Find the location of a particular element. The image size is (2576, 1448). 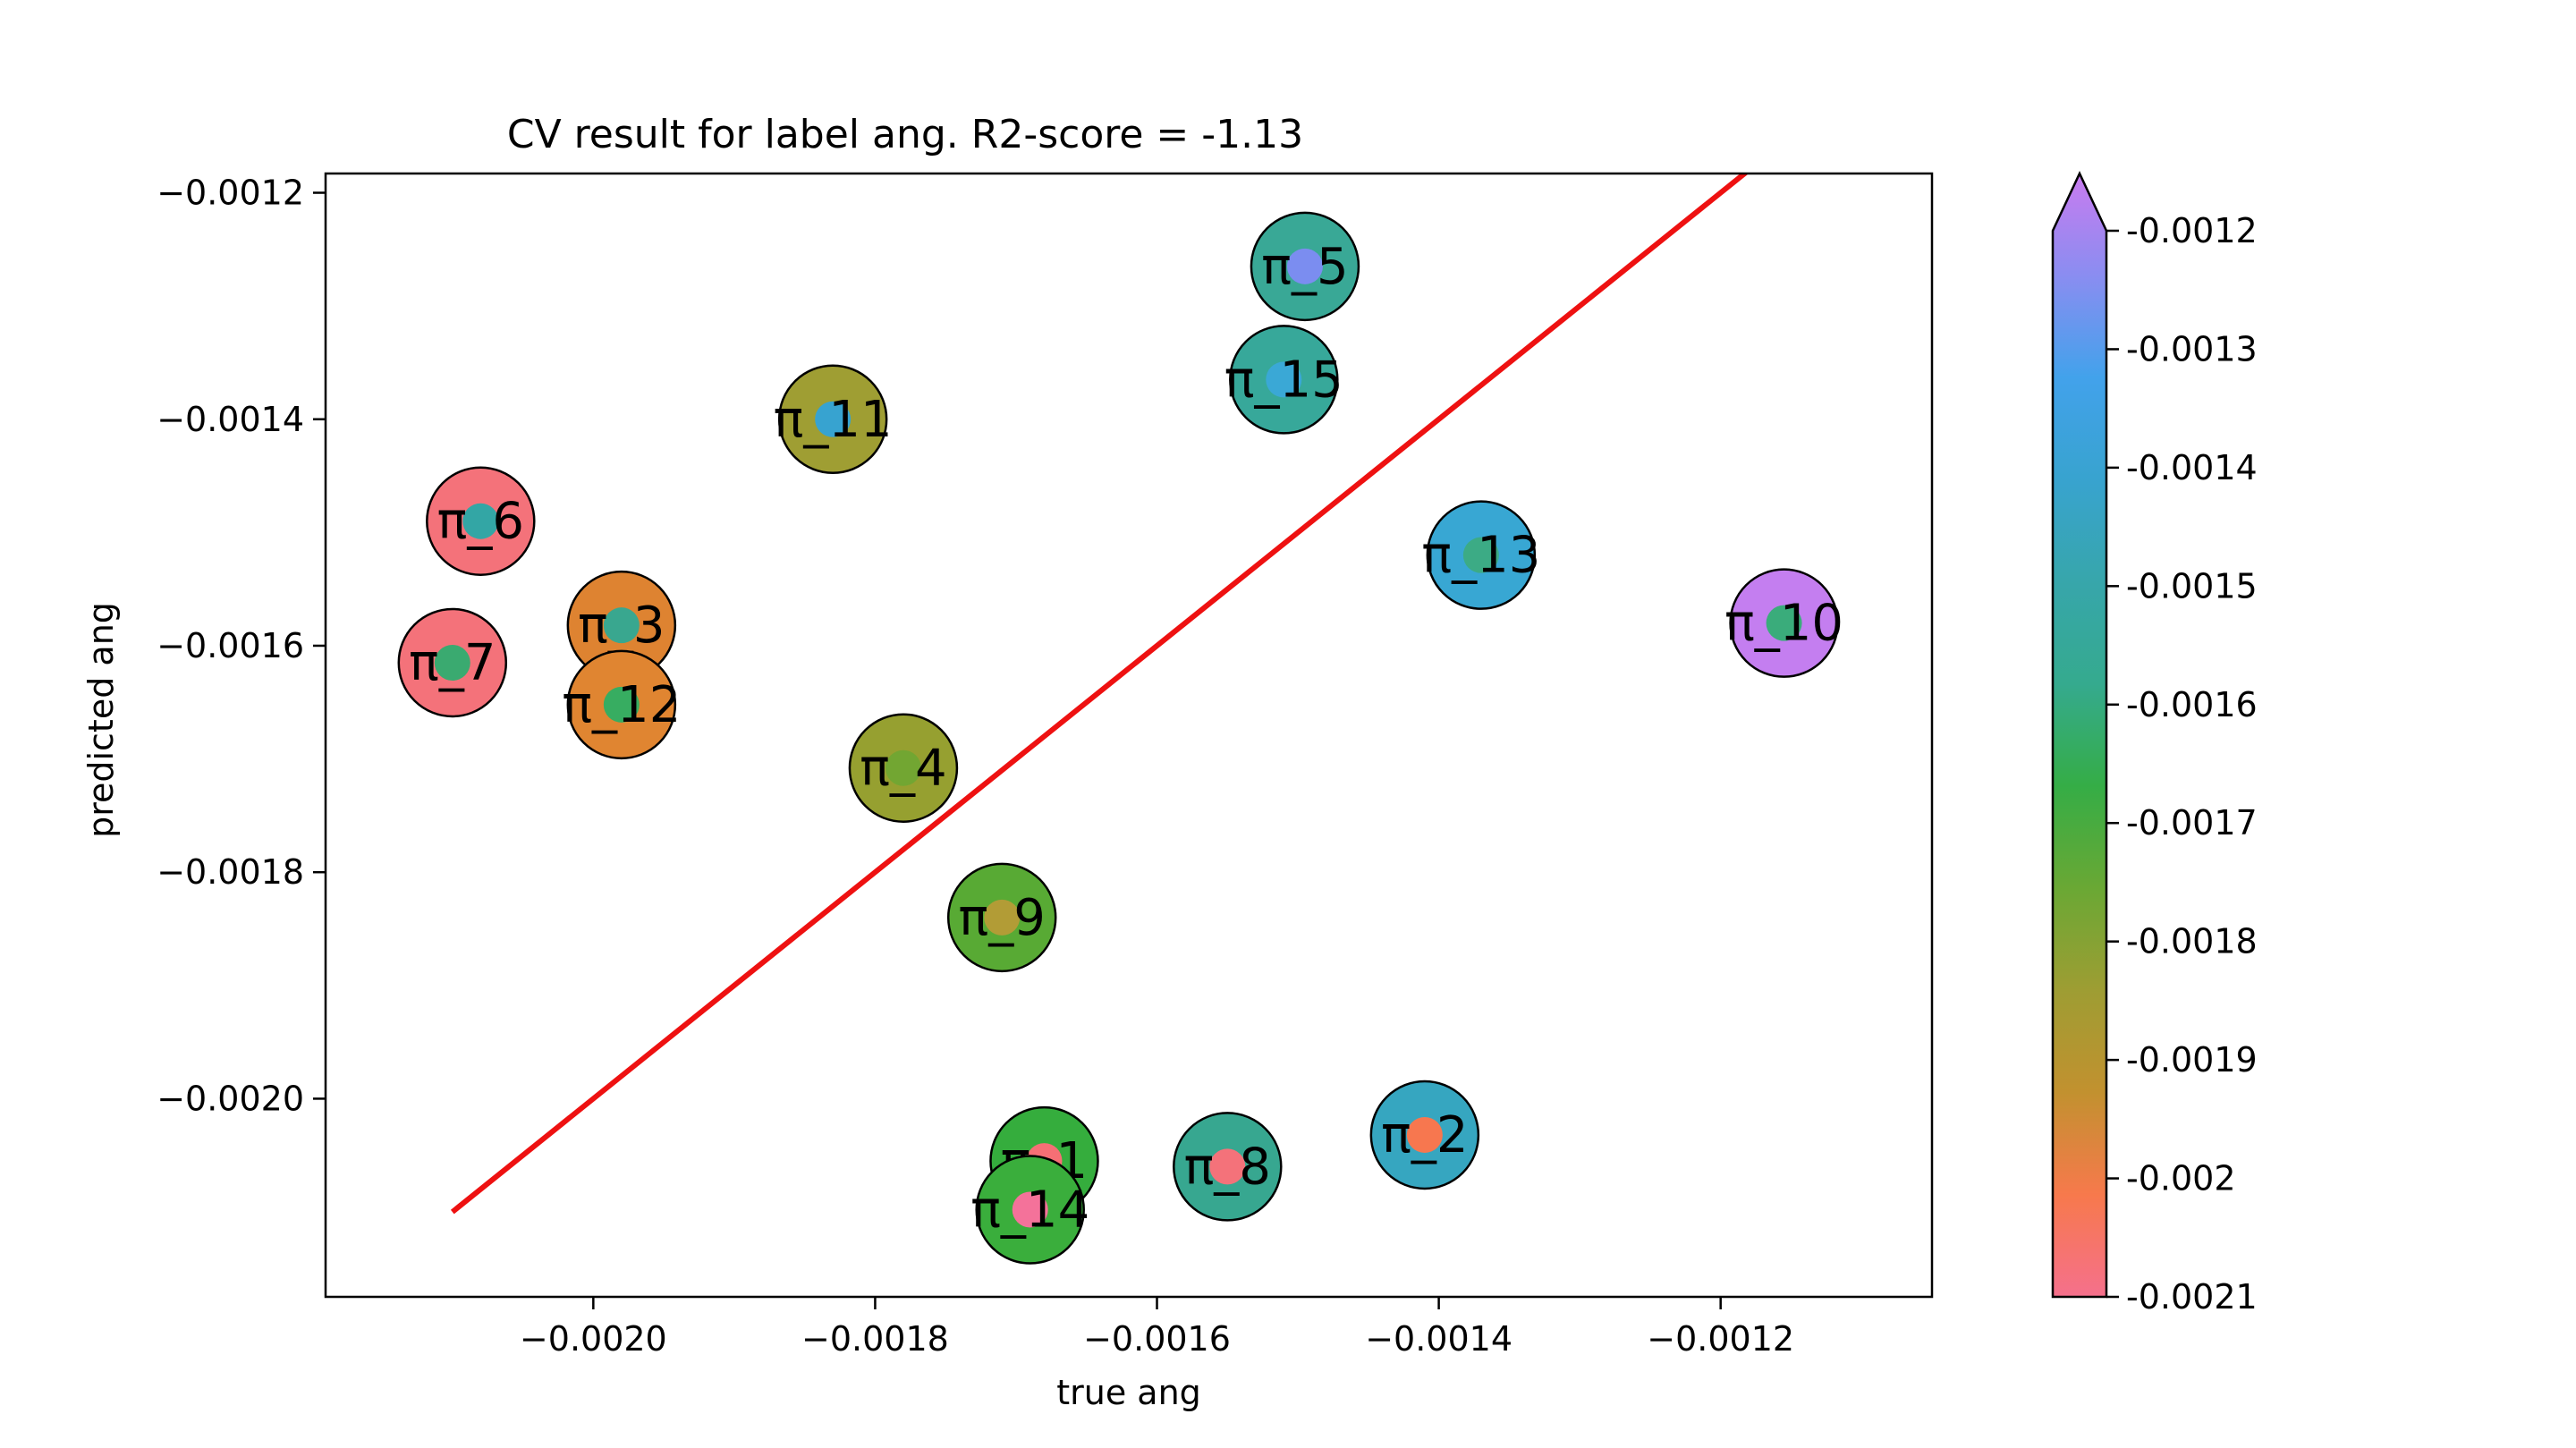

y-axis-label: predicted ang is located at coordinates (101, 720).